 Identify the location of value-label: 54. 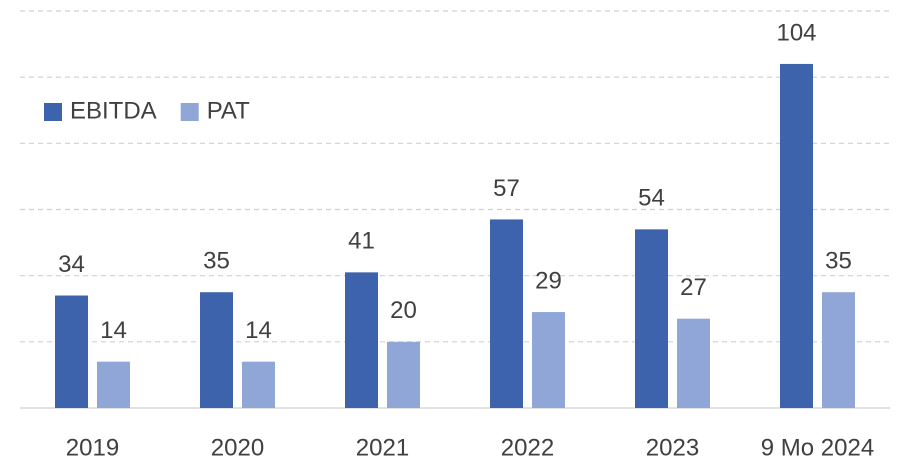
(651, 198).